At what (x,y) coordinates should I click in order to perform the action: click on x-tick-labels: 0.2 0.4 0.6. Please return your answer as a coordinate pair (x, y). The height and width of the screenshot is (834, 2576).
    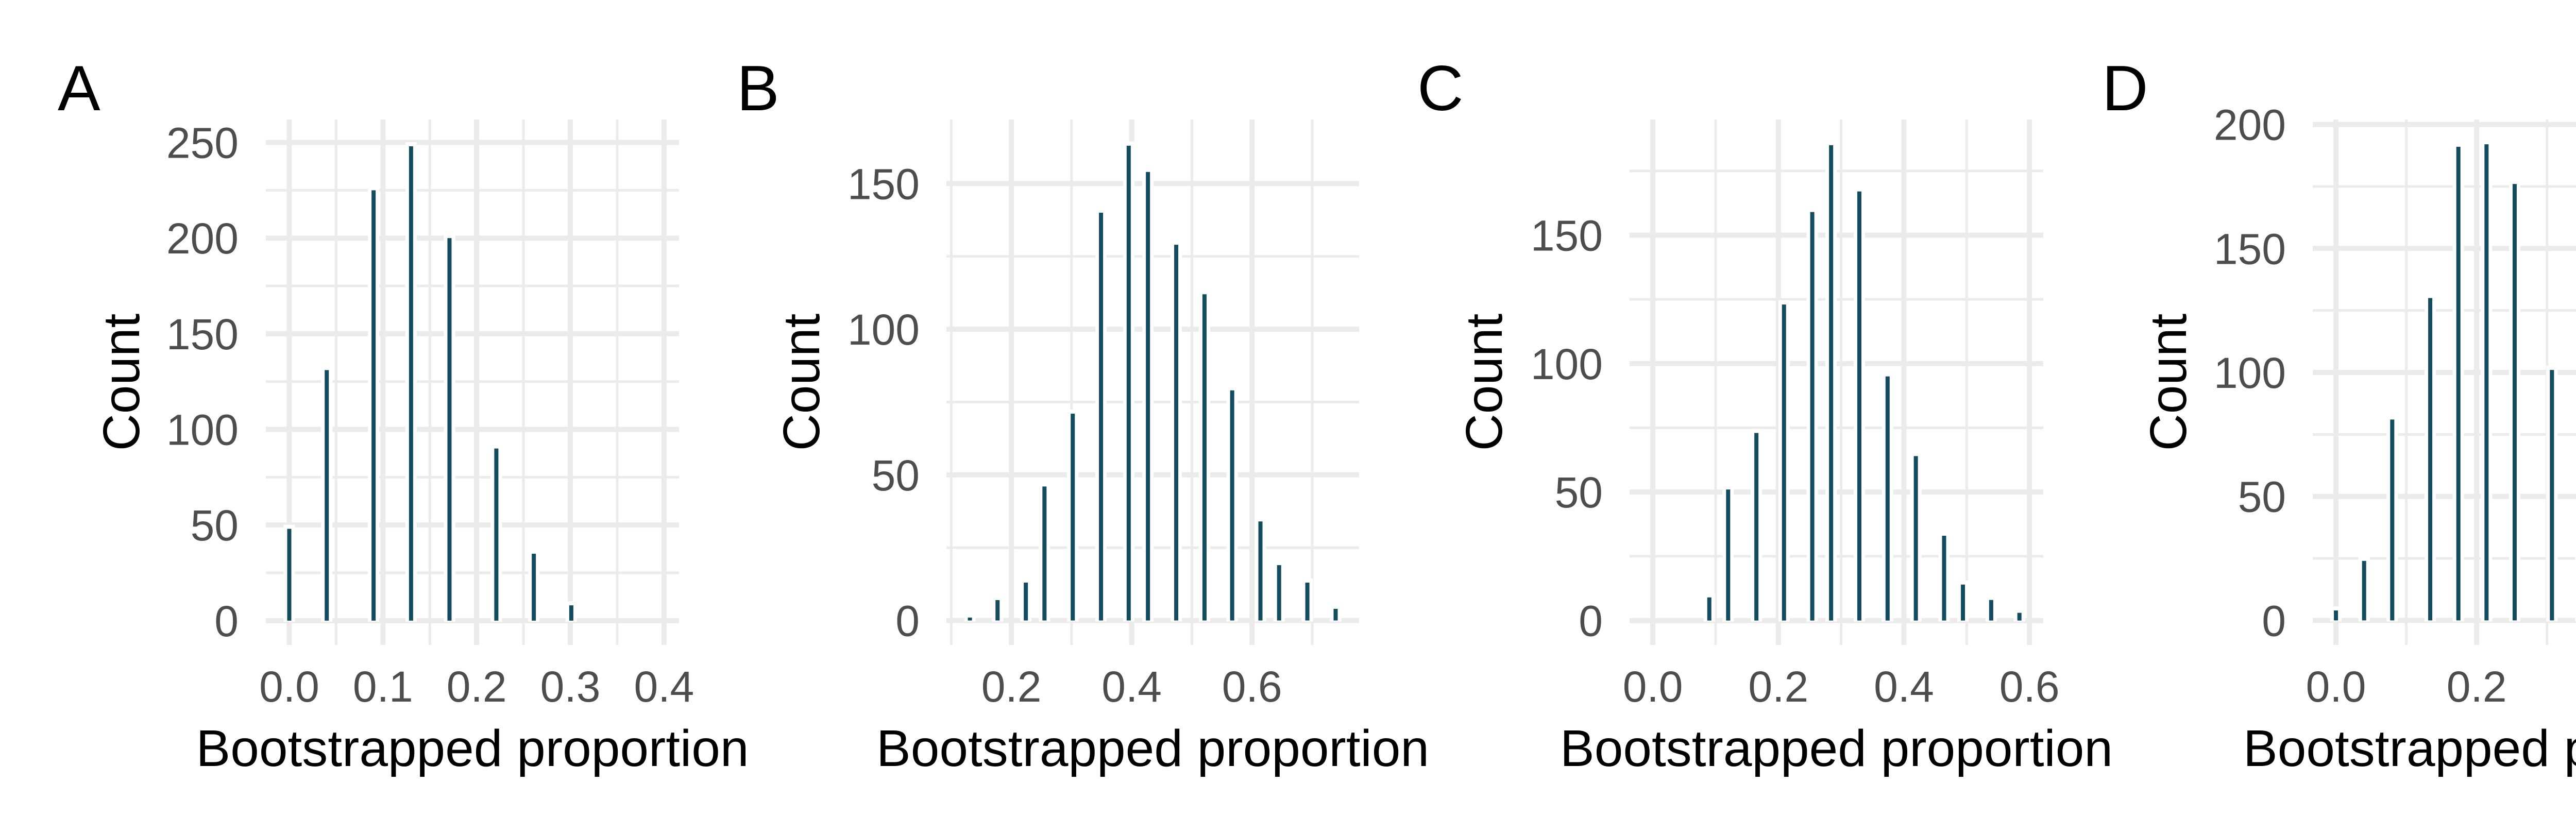
    Looking at the image, I should click on (1131, 686).